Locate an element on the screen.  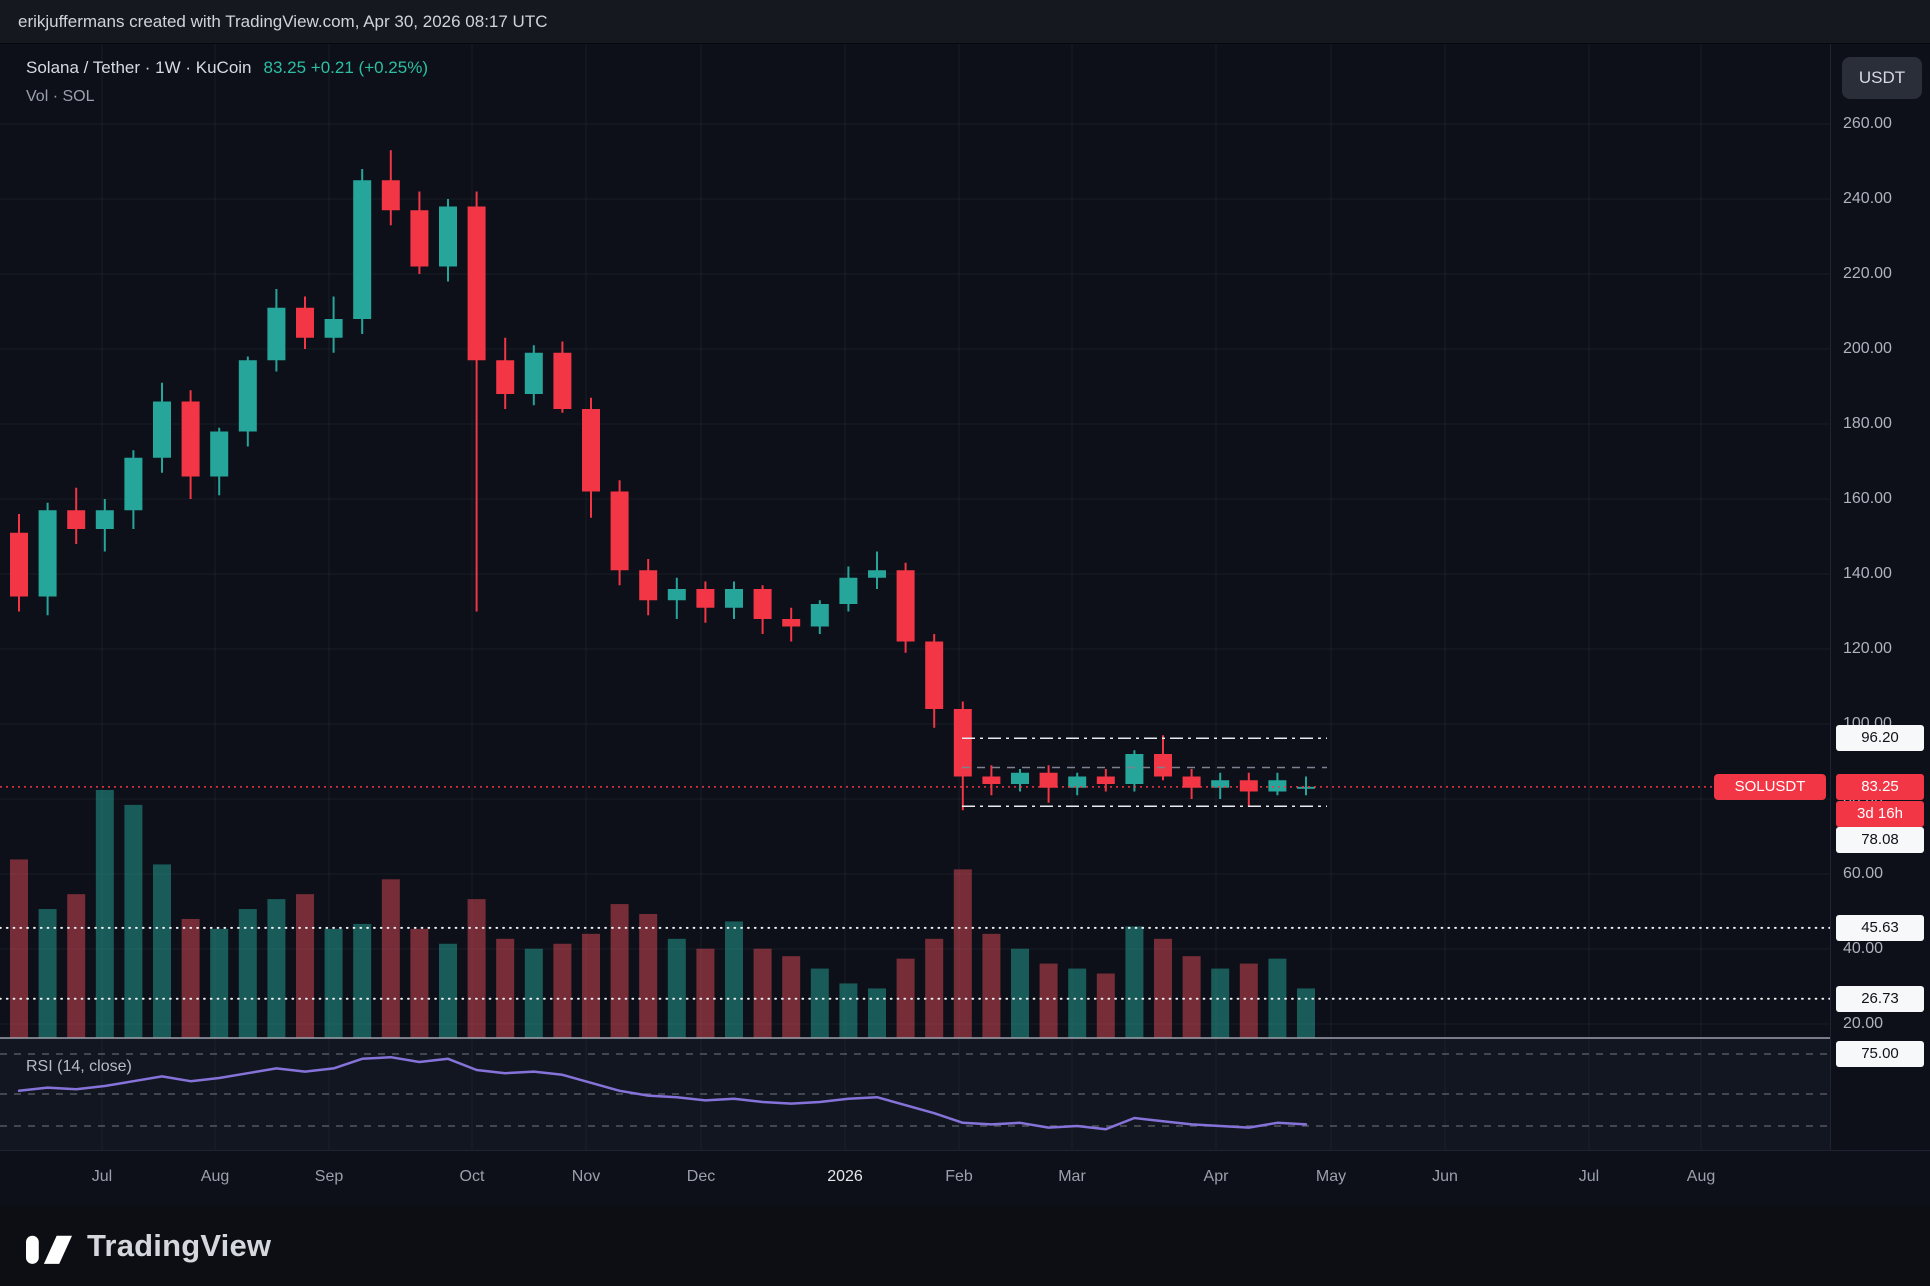
tradingview-wordmark: TradingView is located at coordinates (179, 1245).